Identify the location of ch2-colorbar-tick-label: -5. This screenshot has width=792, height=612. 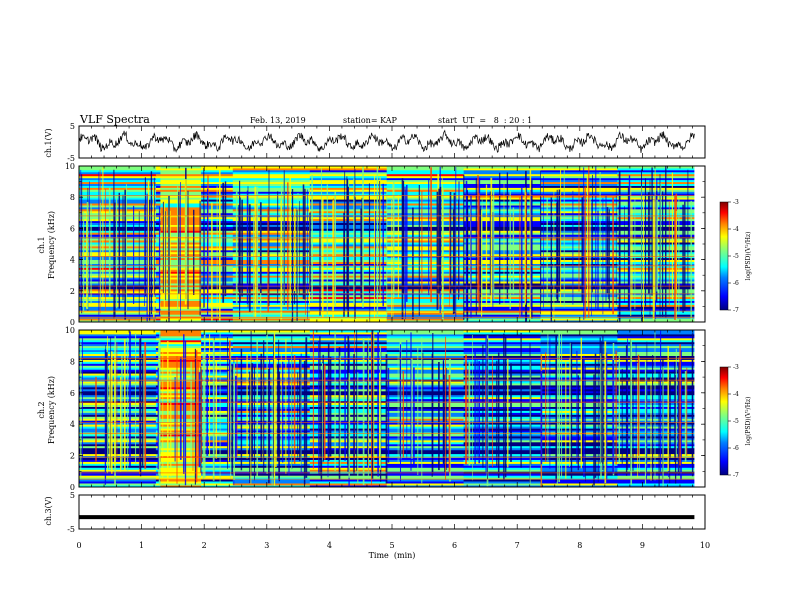
(736, 421).